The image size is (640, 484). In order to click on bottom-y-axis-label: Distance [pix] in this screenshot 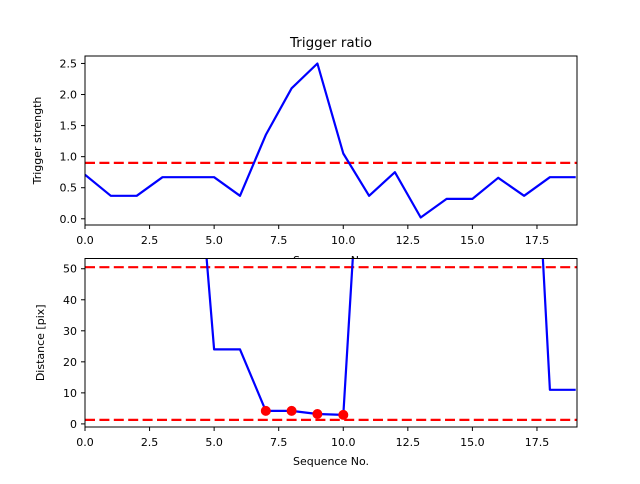, I will do `click(40, 342)`.